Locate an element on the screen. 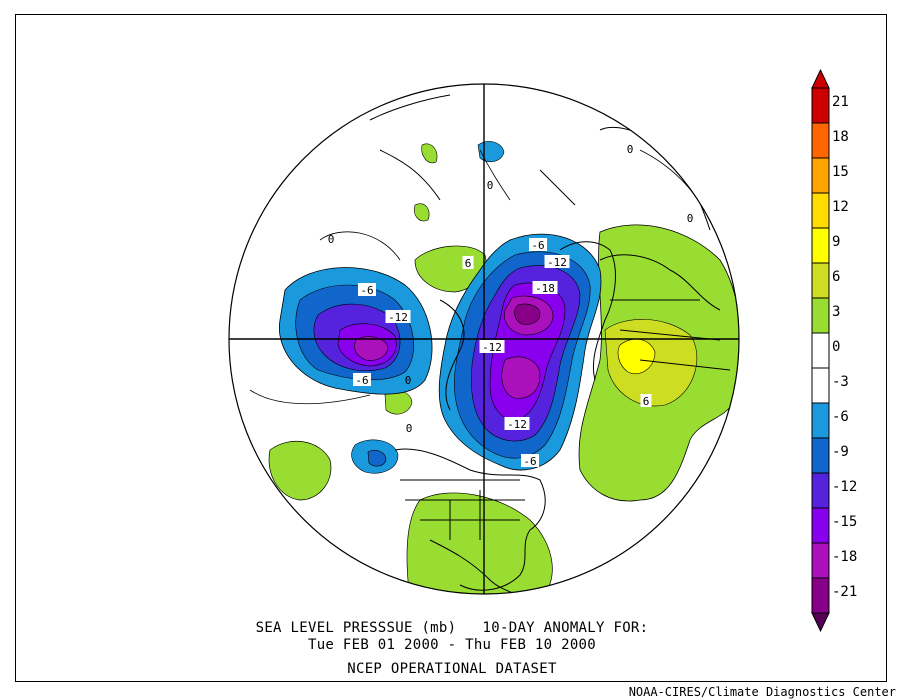  colorbar: 21 18 15 12 9 6 3 0 -3 -6 -9 -12 -15 -18 -21 is located at coordinates (834, 350).